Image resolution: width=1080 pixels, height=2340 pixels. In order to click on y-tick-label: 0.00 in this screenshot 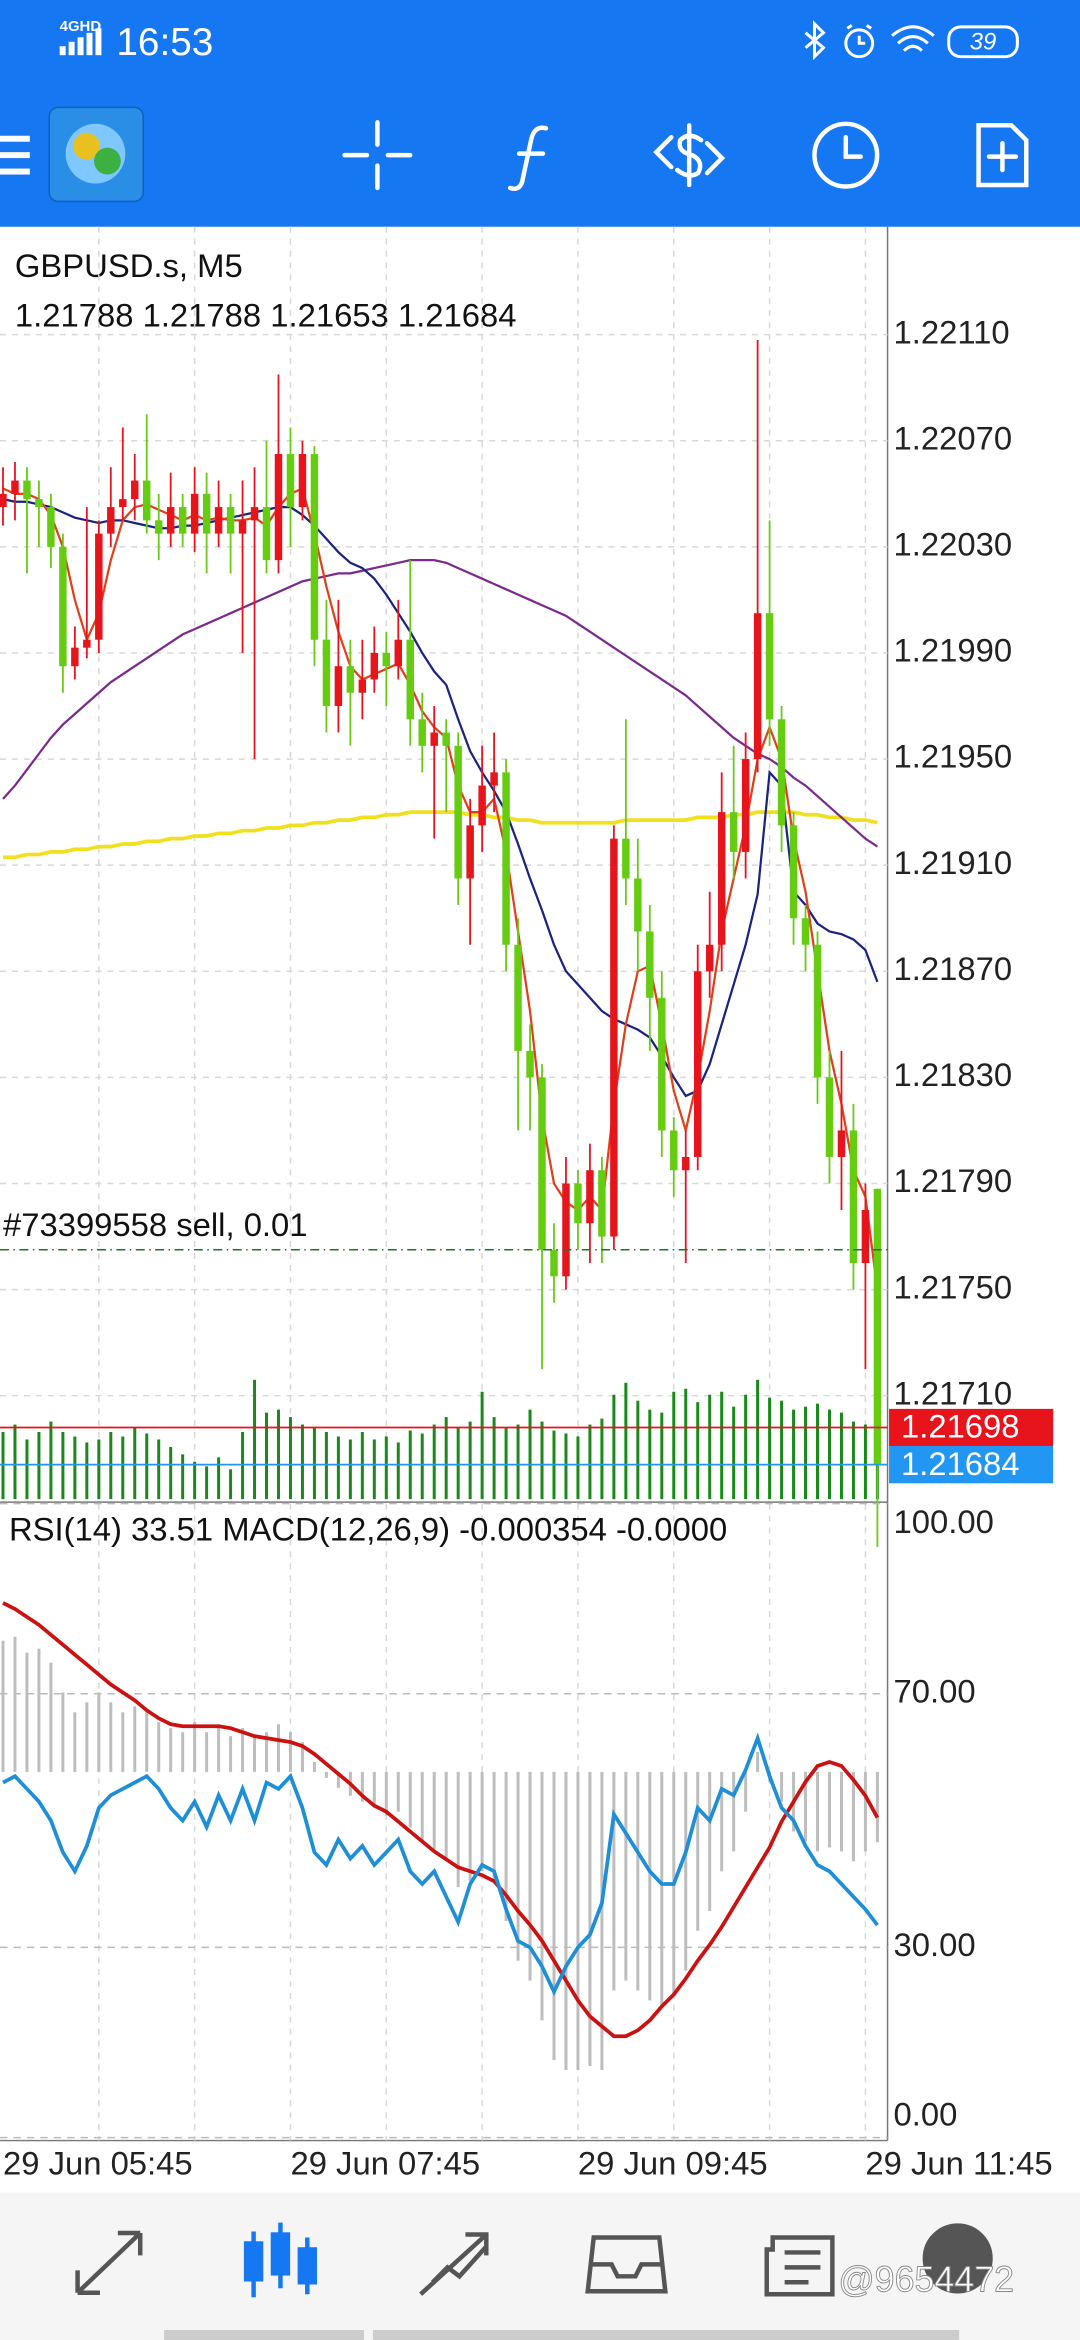, I will do `click(926, 2113)`.